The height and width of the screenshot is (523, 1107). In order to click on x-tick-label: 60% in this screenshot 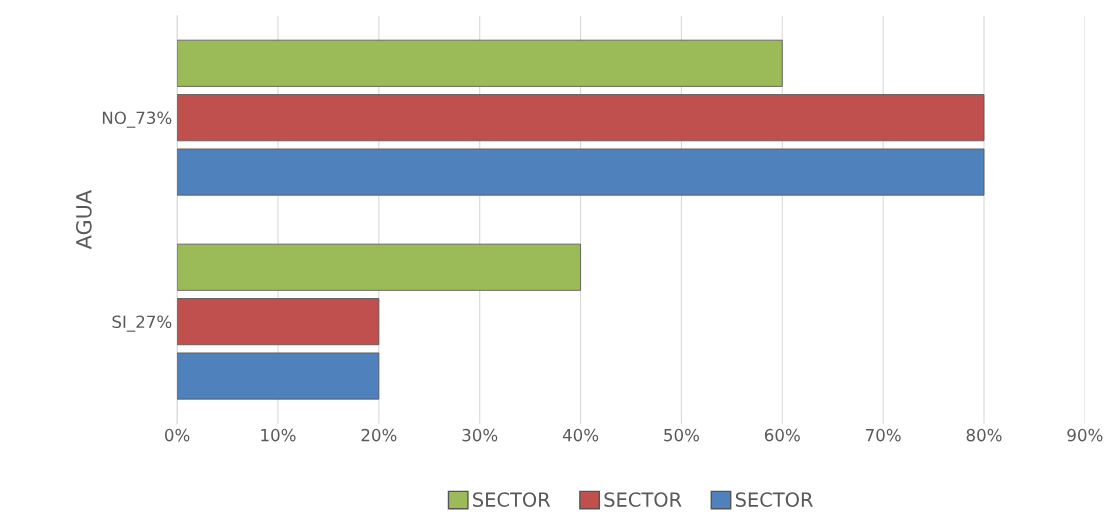, I will do `click(782, 435)`.